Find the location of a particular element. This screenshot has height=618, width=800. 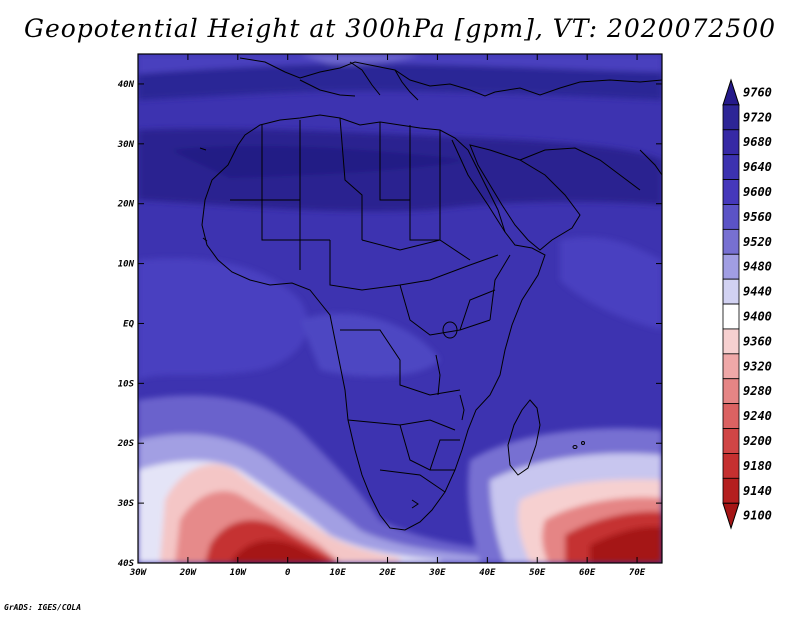

y-tick-label: 40S is located at coordinates (126, 564).